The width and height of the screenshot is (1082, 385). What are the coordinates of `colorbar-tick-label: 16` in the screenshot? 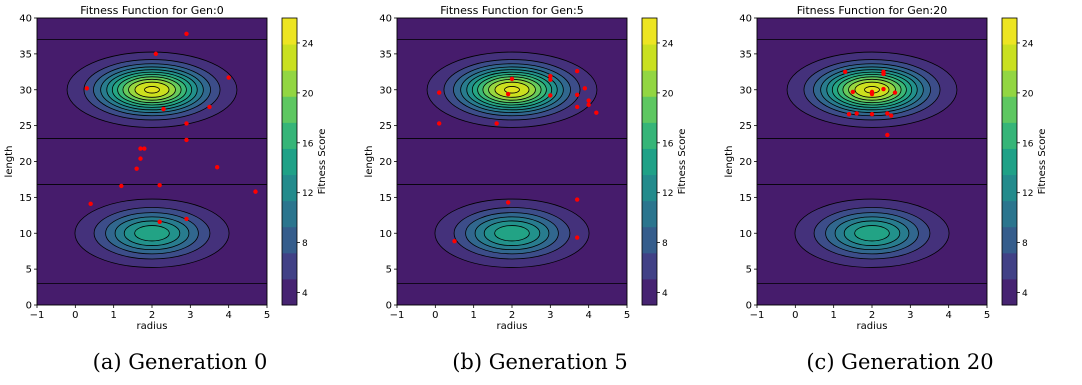 It's located at (668, 144).